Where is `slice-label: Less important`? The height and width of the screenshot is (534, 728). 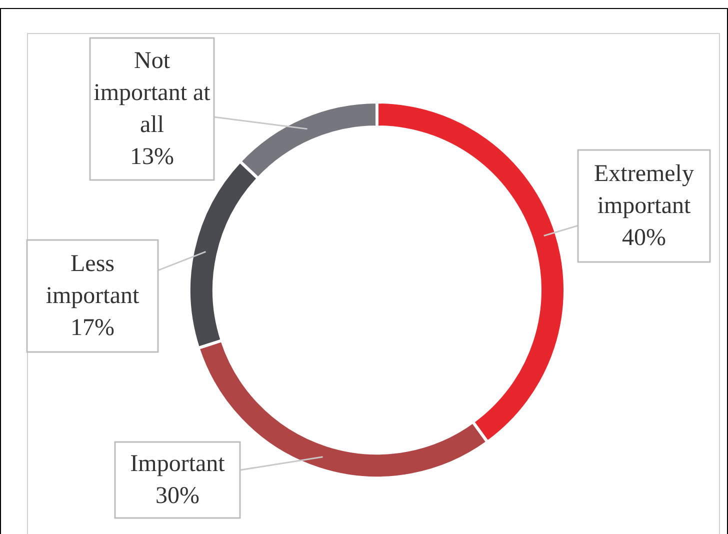 slice-label: Less important is located at coordinates (92, 280).